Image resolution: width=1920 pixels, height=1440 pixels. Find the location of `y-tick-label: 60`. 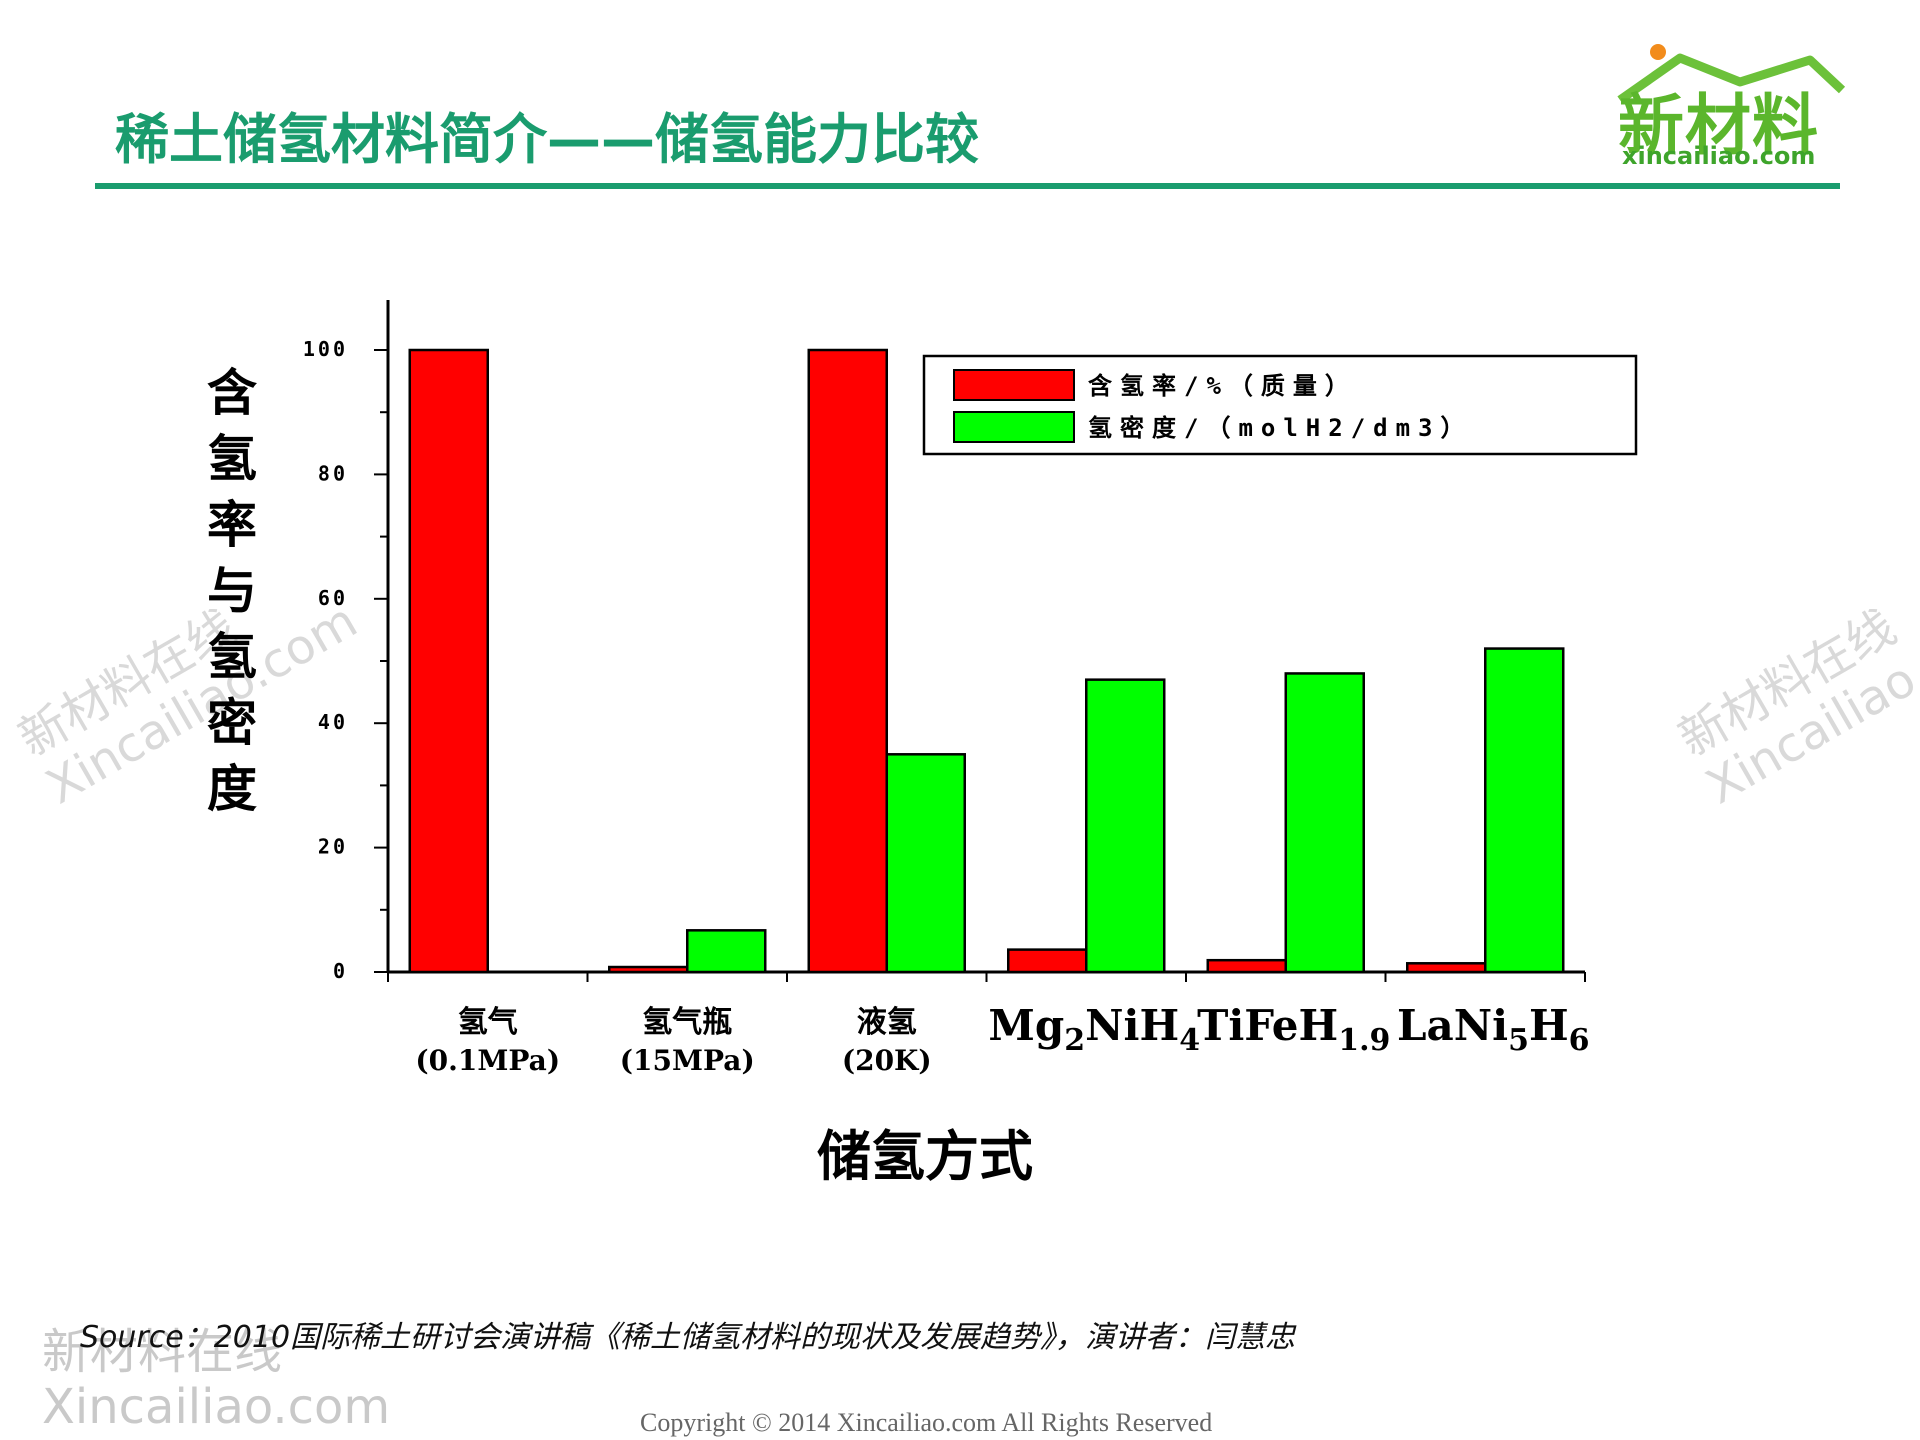

y-tick-label: 60 is located at coordinates (333, 598).